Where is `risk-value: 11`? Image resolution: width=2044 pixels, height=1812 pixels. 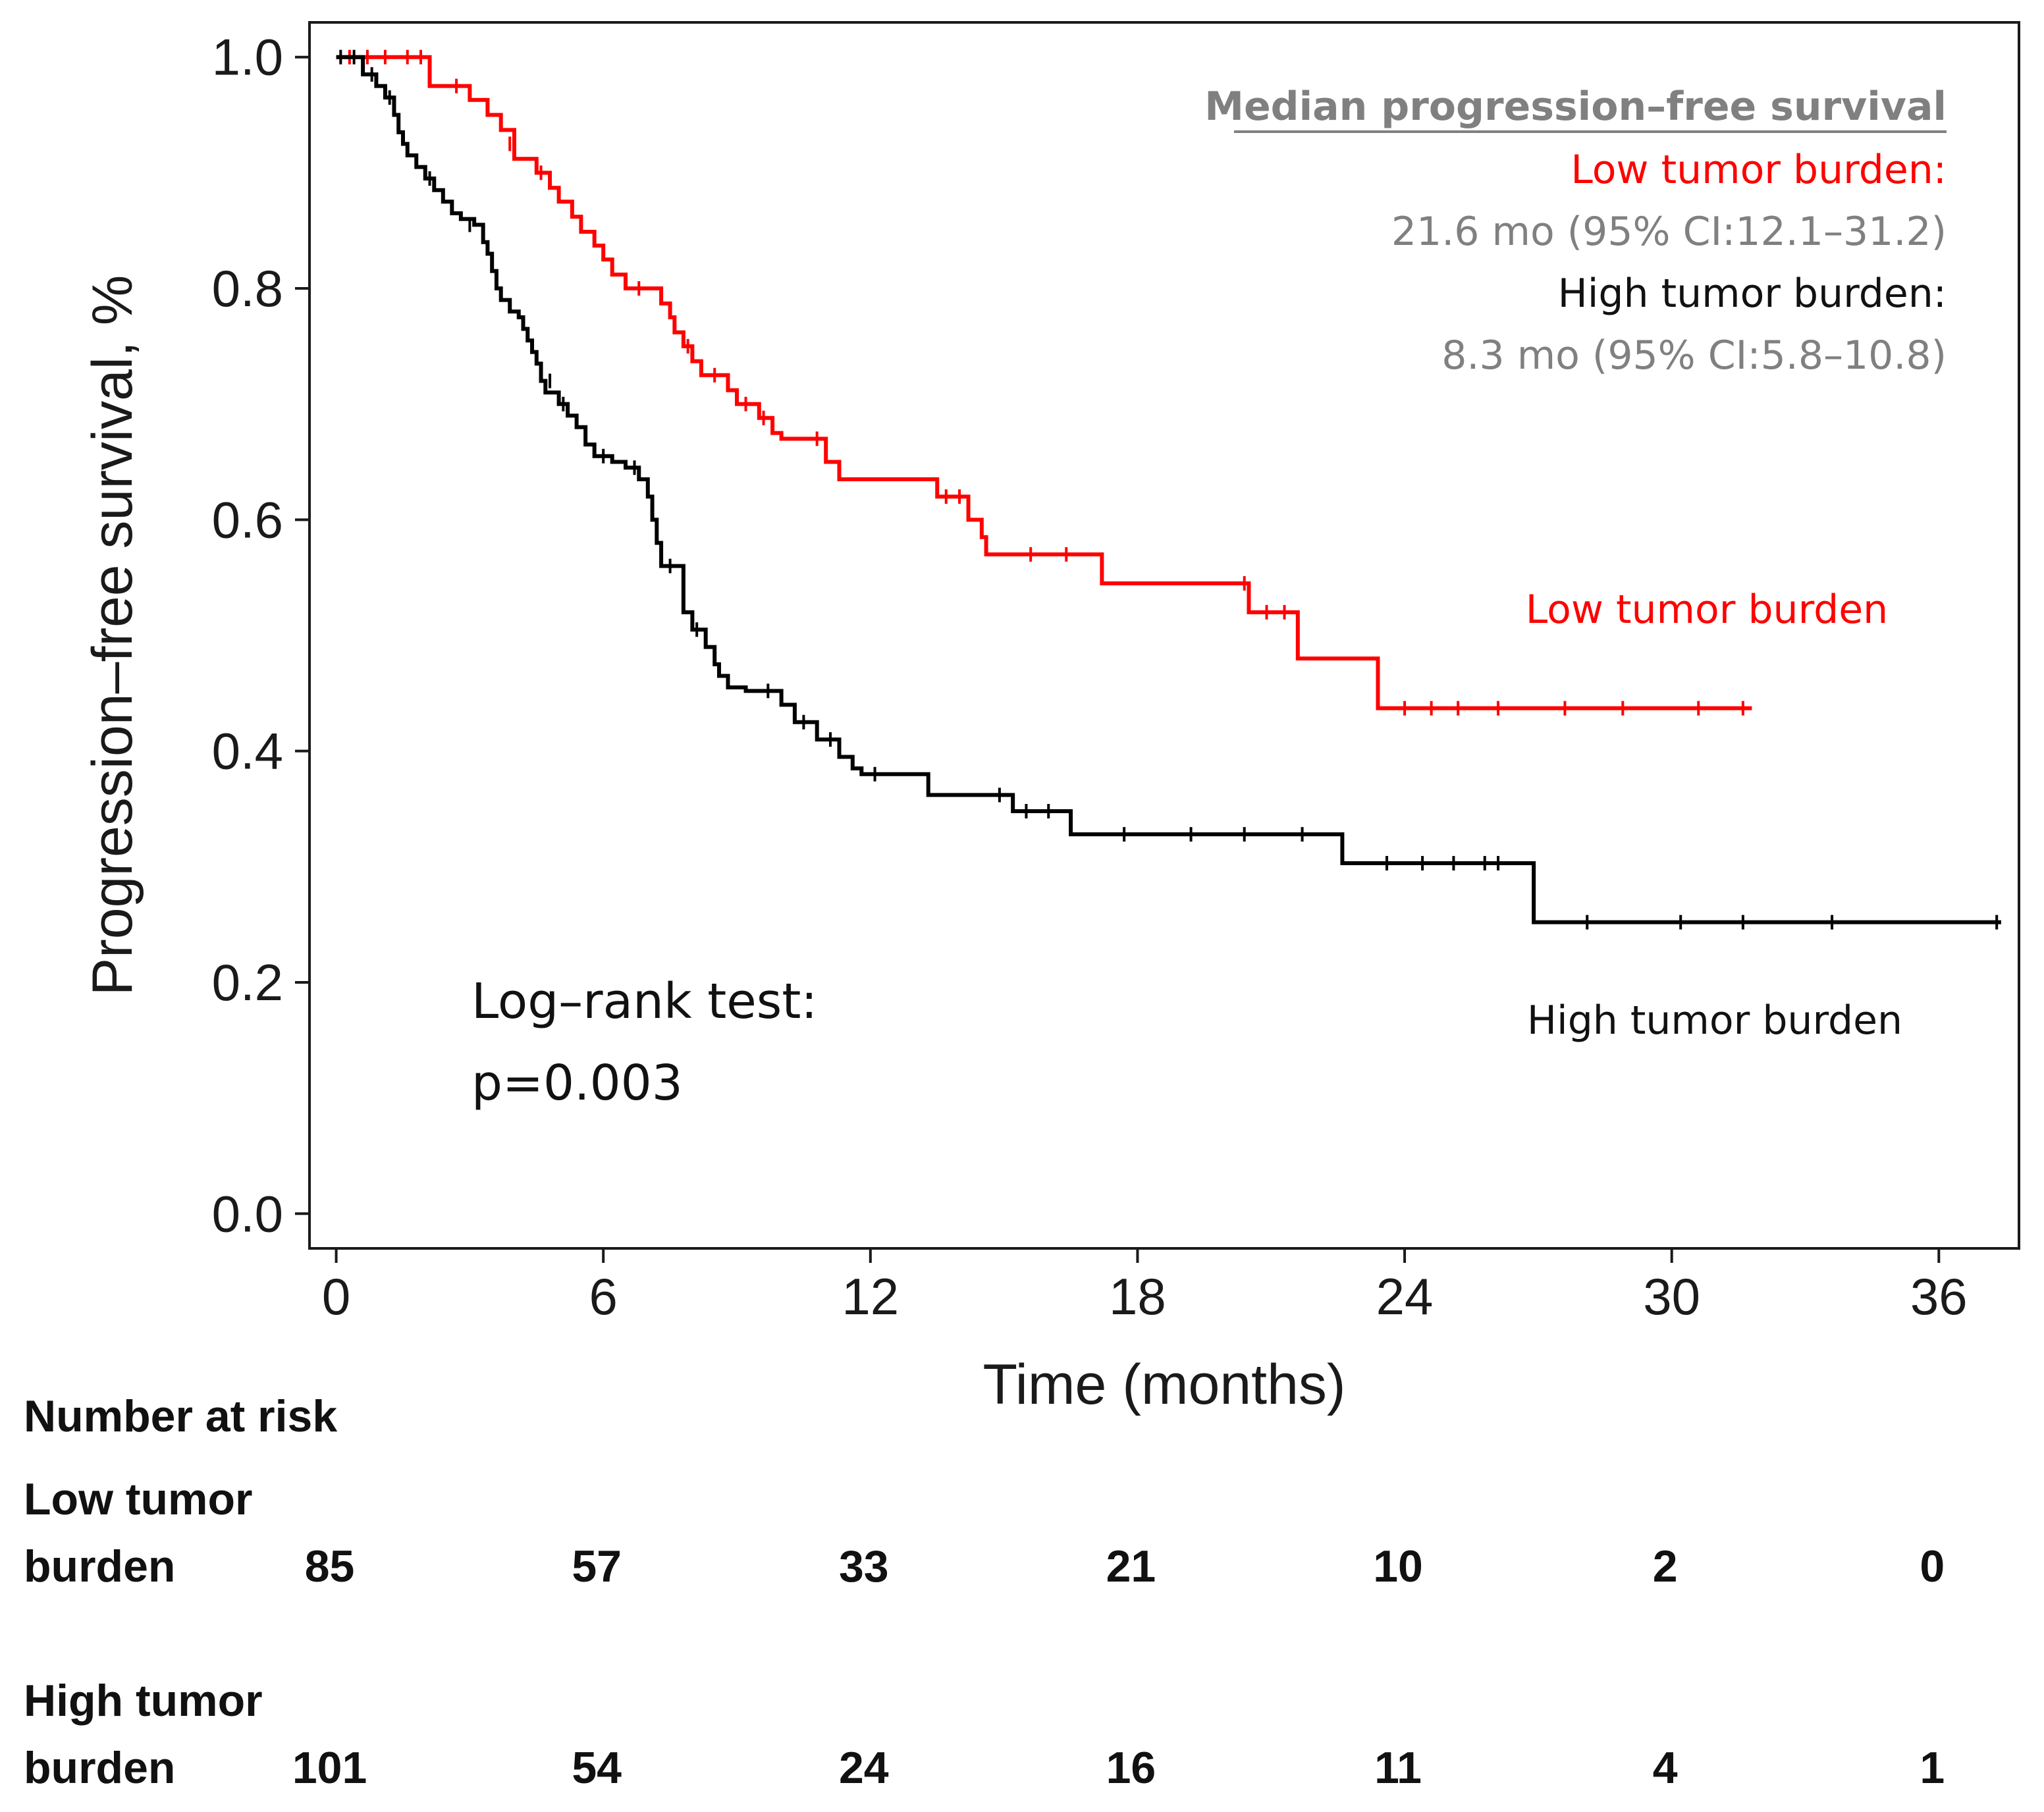
risk-value: 11 is located at coordinates (1398, 1768).